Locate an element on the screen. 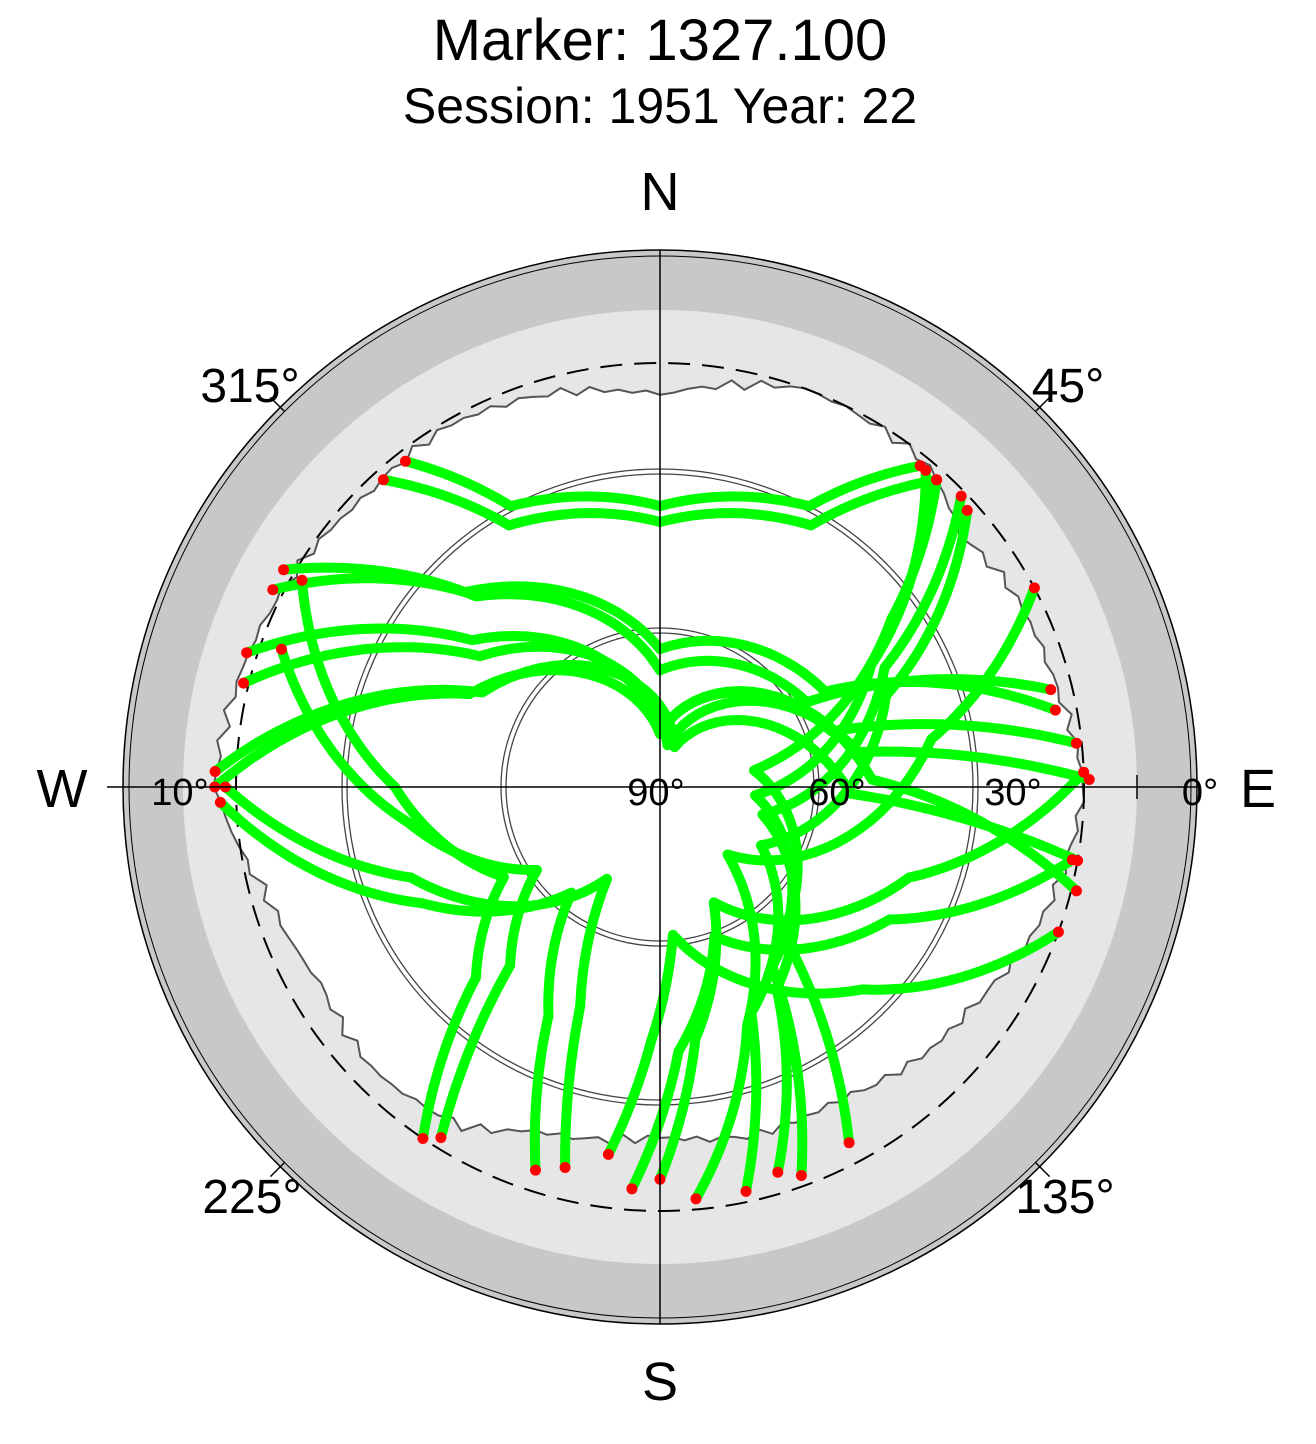 The width and height of the screenshot is (1316, 1444). elevation-label-60: 60° is located at coordinates (836, 793).